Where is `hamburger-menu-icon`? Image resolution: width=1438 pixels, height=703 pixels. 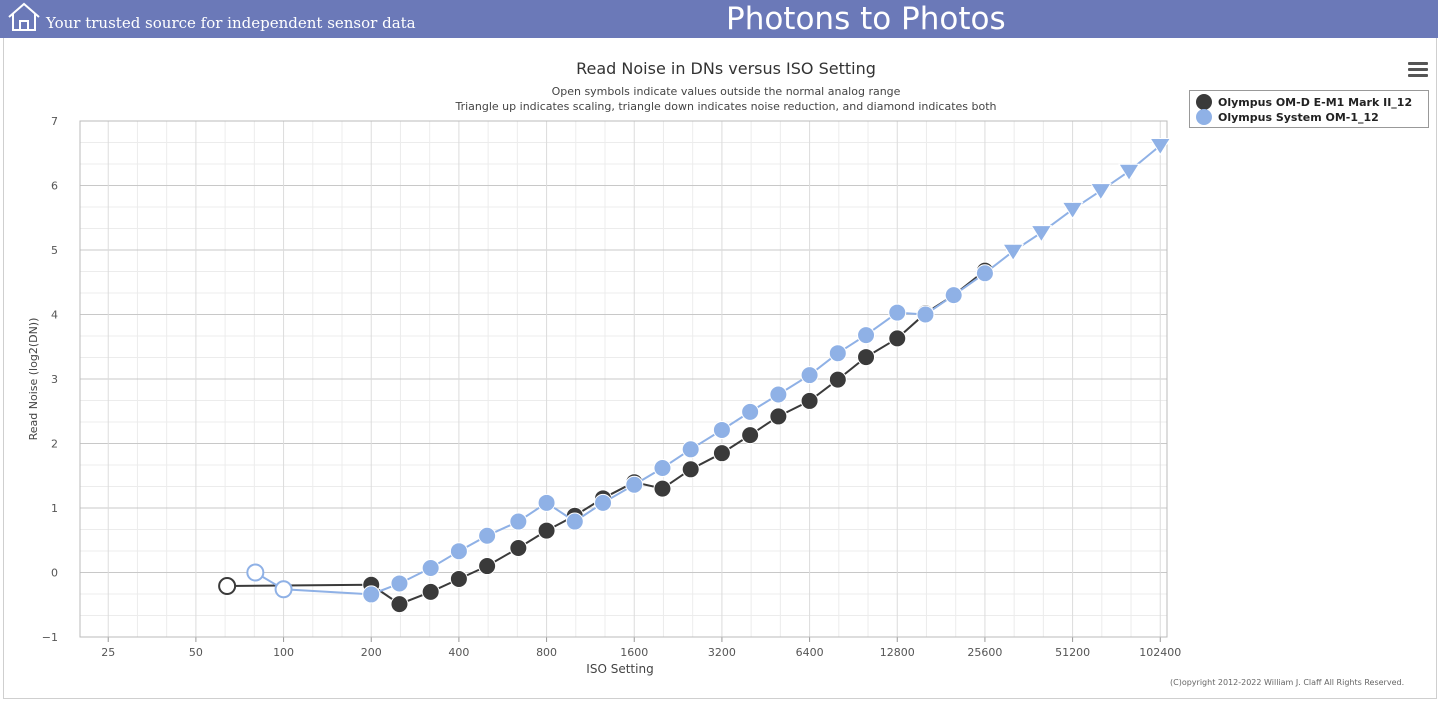
hamburger-menu-icon is located at coordinates (1418, 71).